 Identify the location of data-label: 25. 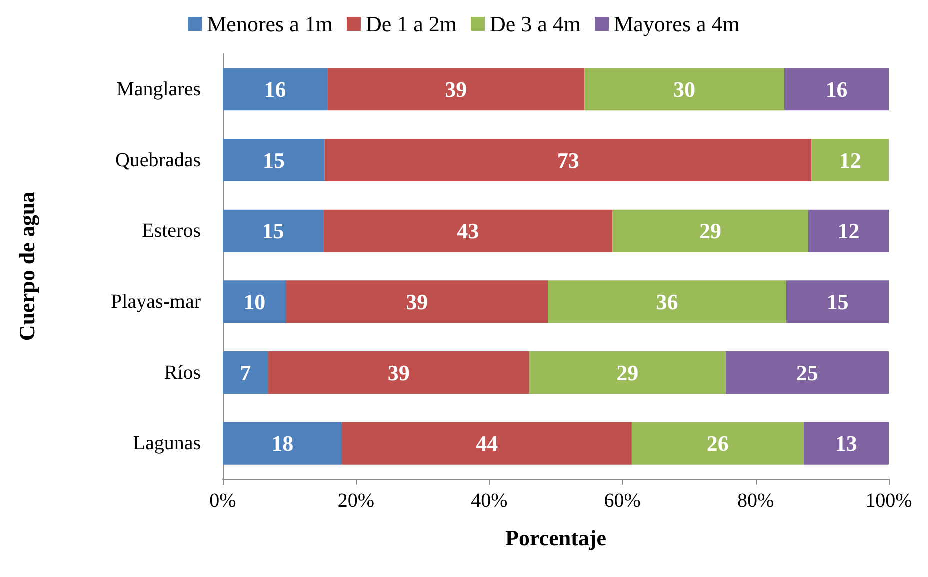
(807, 373).